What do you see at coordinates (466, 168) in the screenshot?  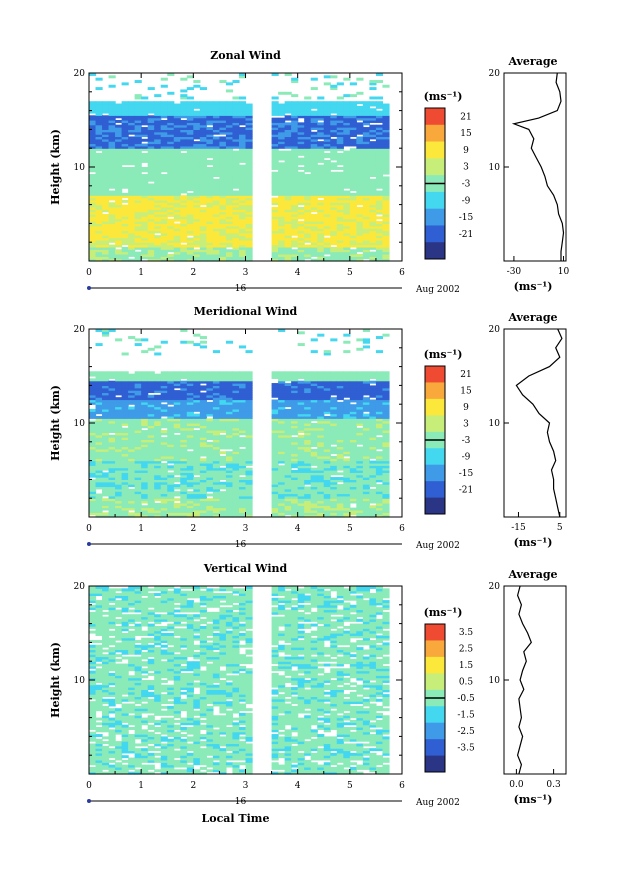 I see `colorbar-label: 3` at bounding box center [466, 168].